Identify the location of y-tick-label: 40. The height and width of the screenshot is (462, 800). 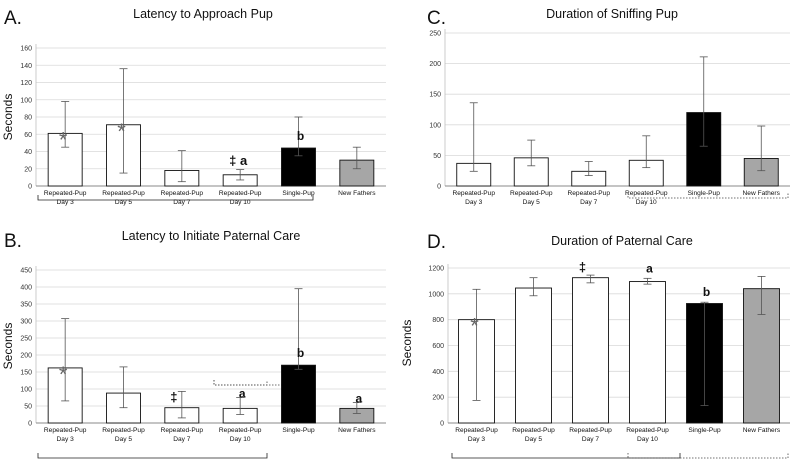
(28, 152).